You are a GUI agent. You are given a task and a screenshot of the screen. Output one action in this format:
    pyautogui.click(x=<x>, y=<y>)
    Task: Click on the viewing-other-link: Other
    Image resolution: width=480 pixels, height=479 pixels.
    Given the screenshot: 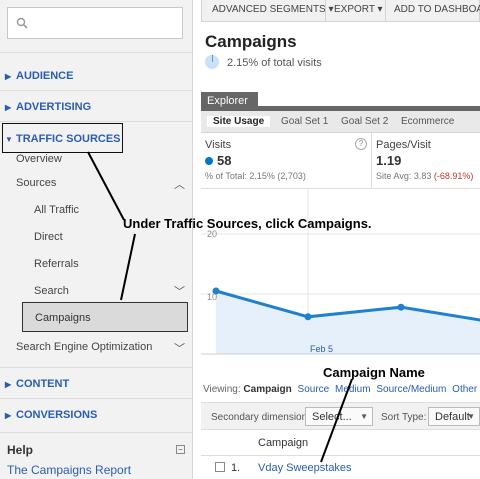 What is the action you would take?
    pyautogui.click(x=465, y=389)
    